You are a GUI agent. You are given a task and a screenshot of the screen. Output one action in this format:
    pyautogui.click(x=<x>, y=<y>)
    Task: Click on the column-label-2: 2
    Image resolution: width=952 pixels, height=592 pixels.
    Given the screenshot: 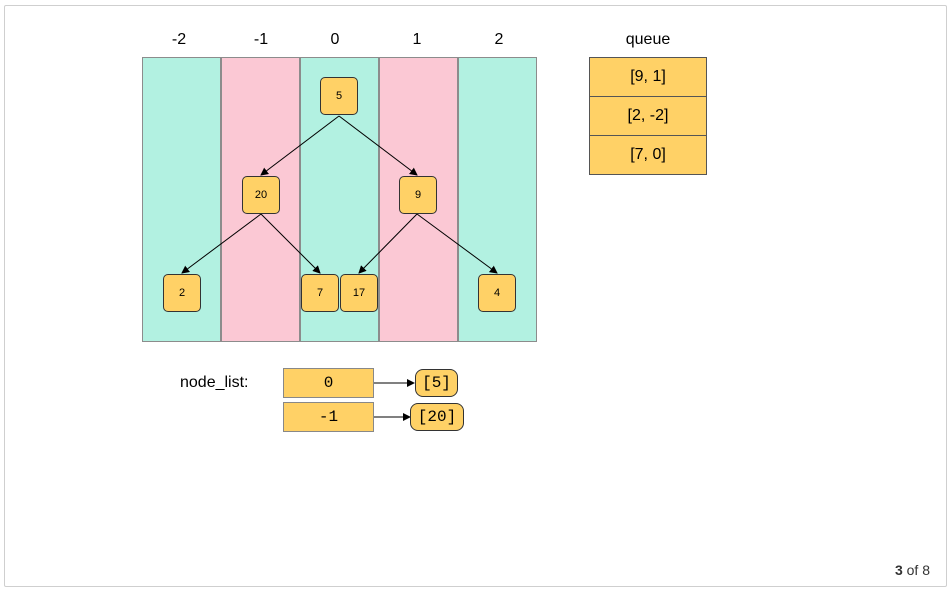 What is the action you would take?
    pyautogui.click(x=499, y=39)
    